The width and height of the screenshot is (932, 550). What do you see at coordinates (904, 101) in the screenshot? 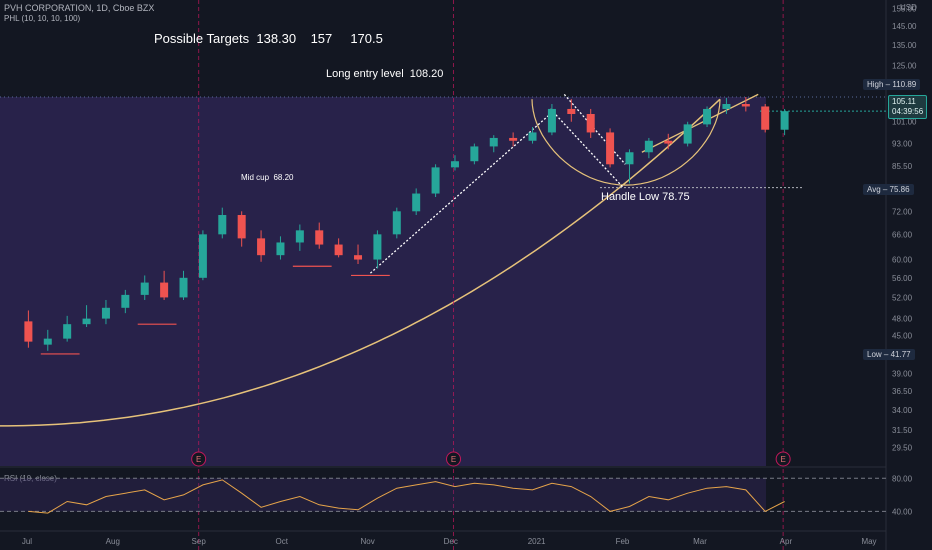
I see `last-price-value: 105.11` at bounding box center [904, 101].